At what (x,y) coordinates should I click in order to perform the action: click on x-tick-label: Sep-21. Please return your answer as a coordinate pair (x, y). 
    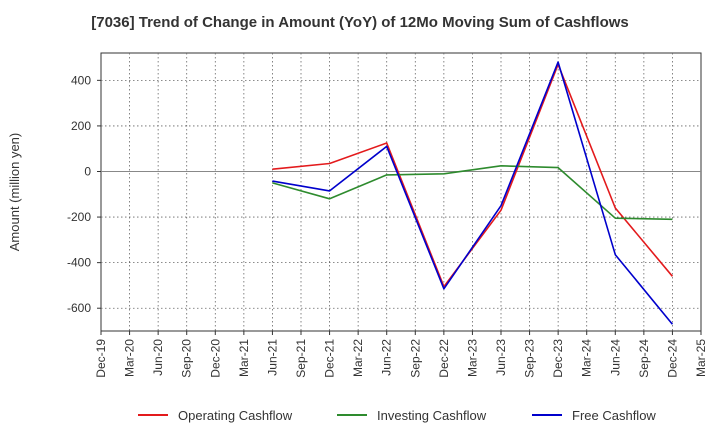
    Looking at the image, I should click on (301, 358).